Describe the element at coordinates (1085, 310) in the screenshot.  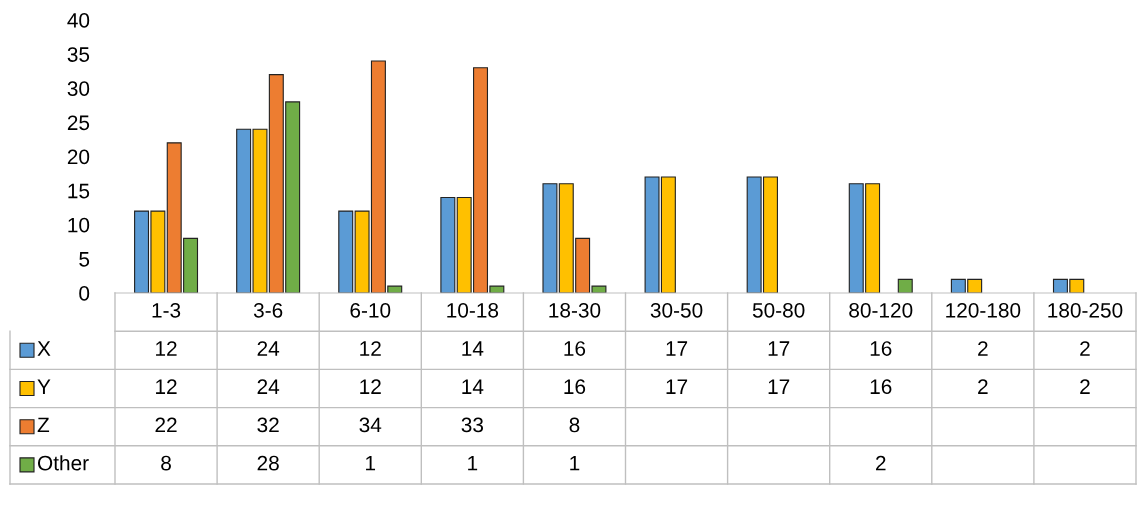
I see `x-tick-label: 180-250` at that location.